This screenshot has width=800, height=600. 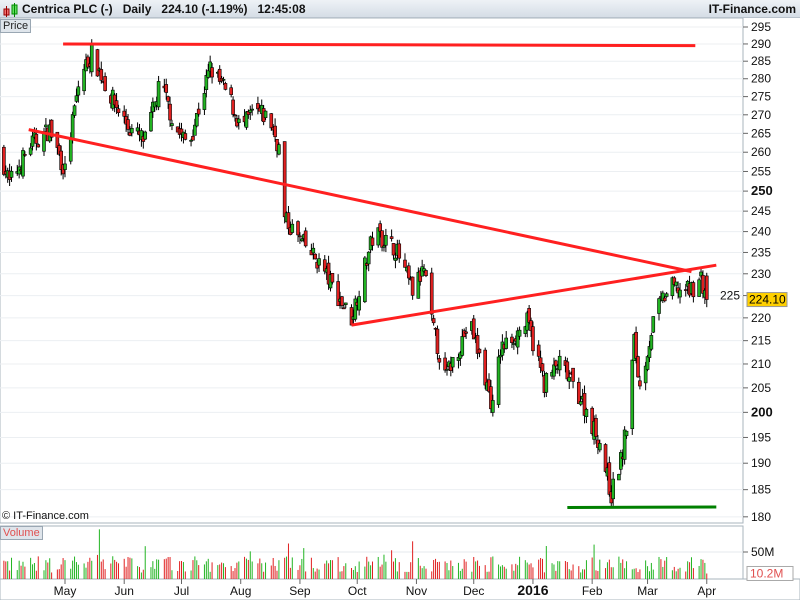 What do you see at coordinates (45, 516) in the screenshot?
I see `copyright: © IT-Finance.com` at bounding box center [45, 516].